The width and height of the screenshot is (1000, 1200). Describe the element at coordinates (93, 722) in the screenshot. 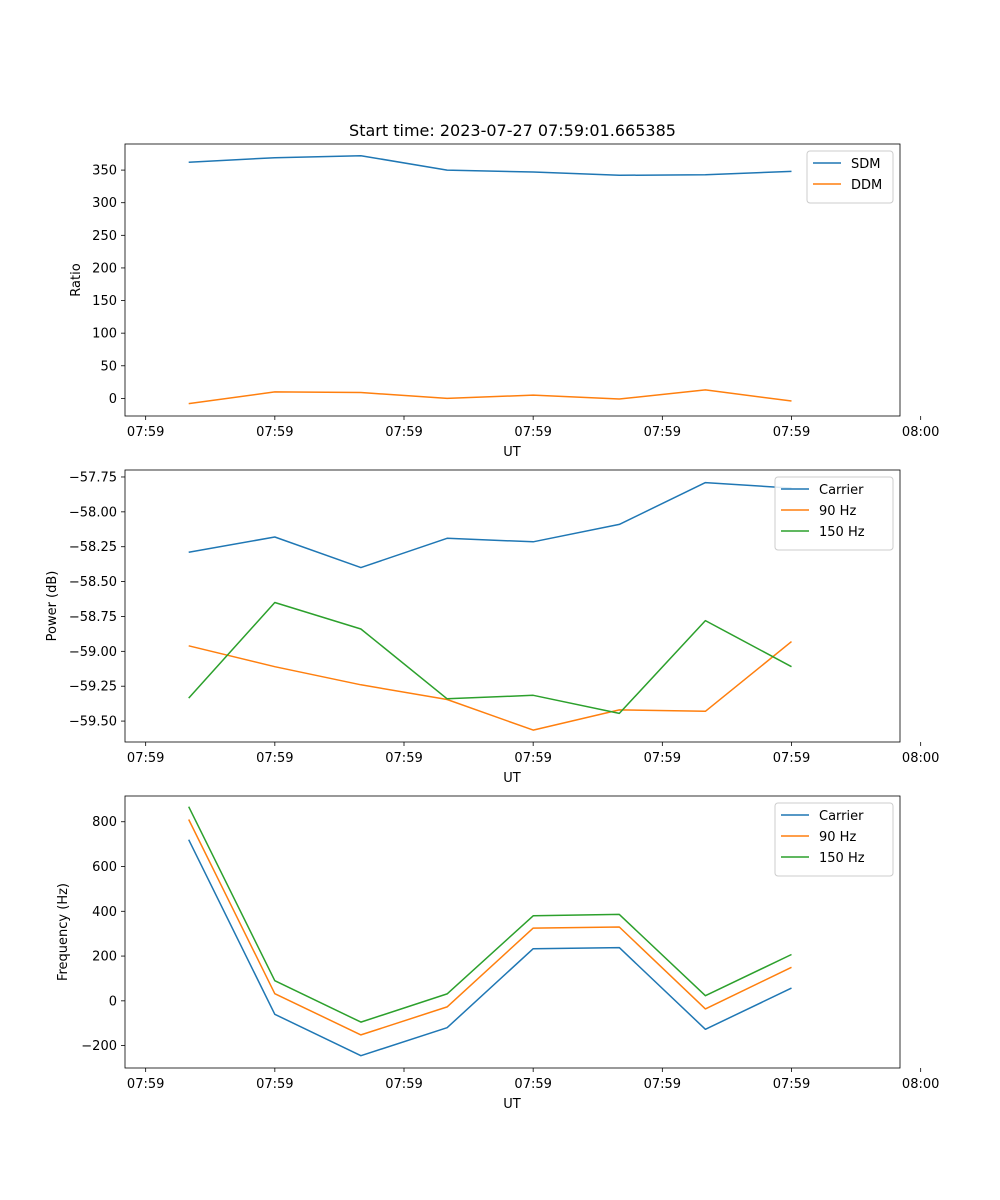

I see `y-tick-label: −59.50` at that location.